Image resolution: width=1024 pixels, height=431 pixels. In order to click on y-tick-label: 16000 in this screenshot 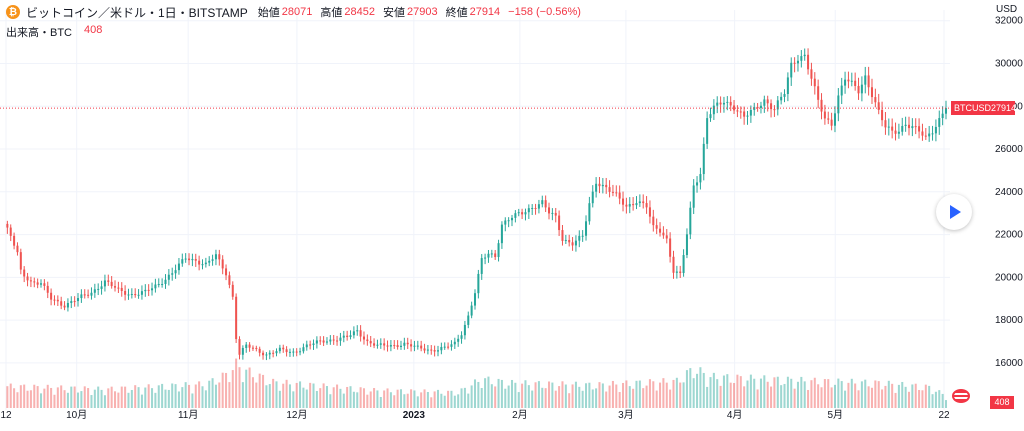, I will do `click(1009, 363)`.